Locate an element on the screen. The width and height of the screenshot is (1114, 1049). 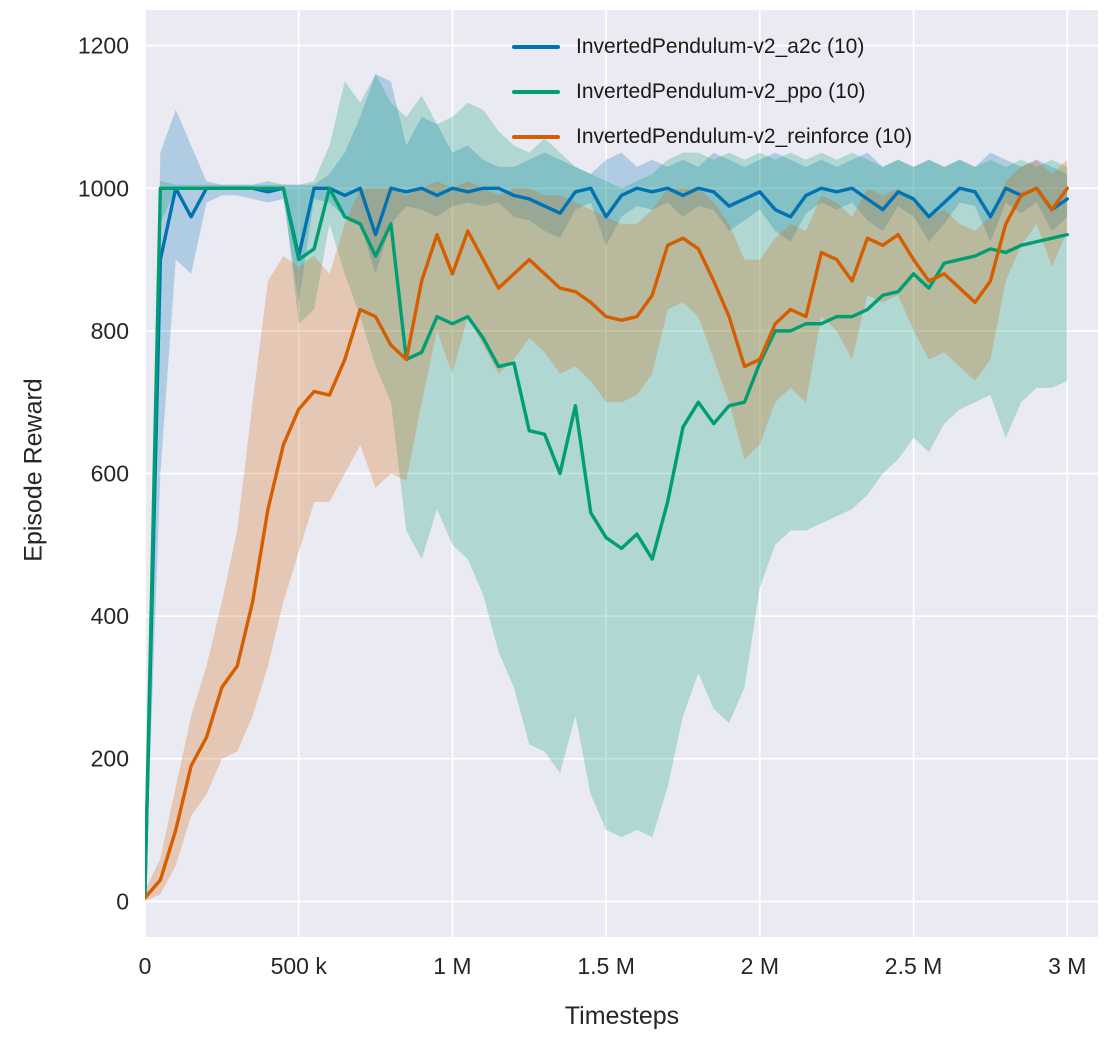
y-tick-label: 200 is located at coordinates (110, 759).